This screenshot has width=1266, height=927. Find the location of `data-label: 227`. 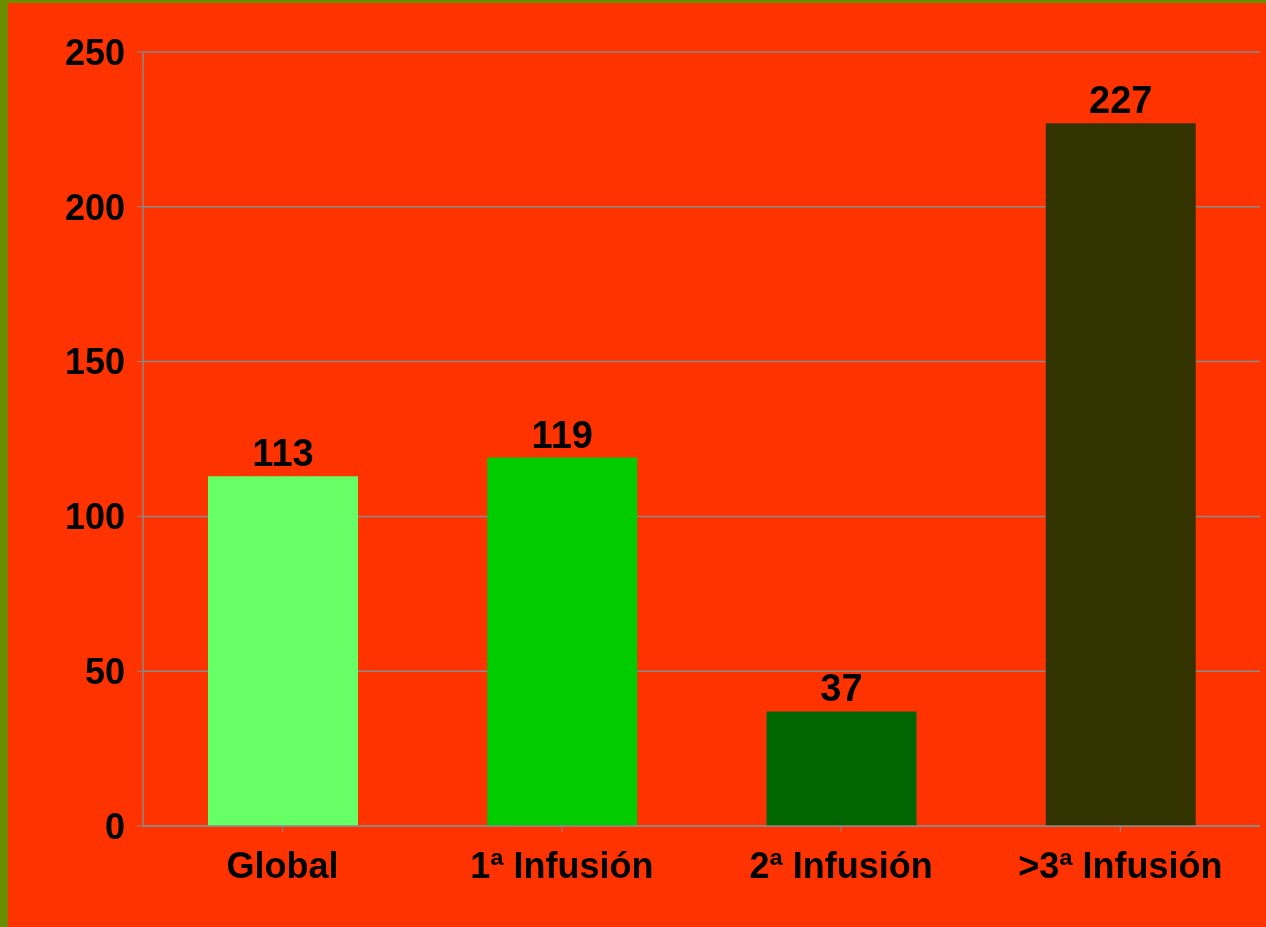

data-label: 227 is located at coordinates (1121, 100).